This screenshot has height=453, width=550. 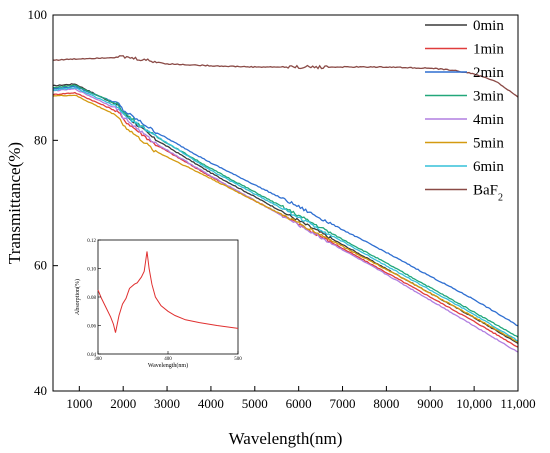 I want to click on legend-label-1min: 1min, so click(x=488, y=50).